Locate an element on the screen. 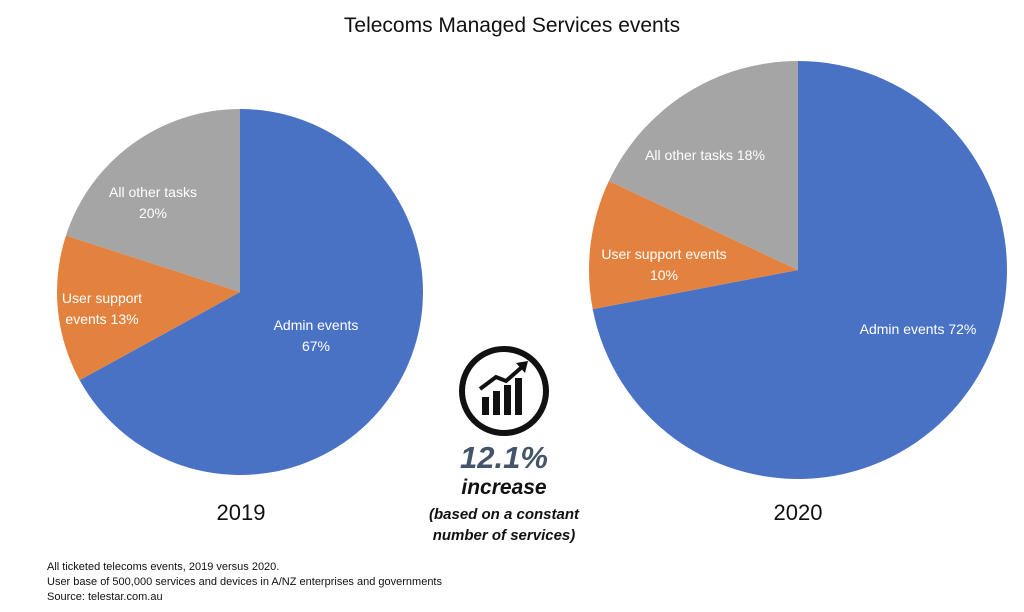  chart-title: Telecoms Managed Services events is located at coordinates (512, 25).